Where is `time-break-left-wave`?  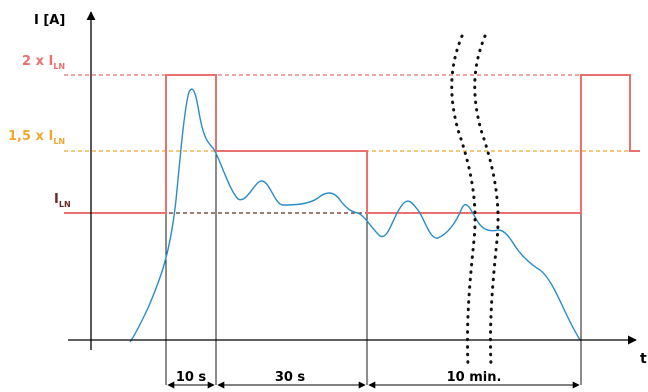 time-break-left-wave is located at coordinates (463, 200).